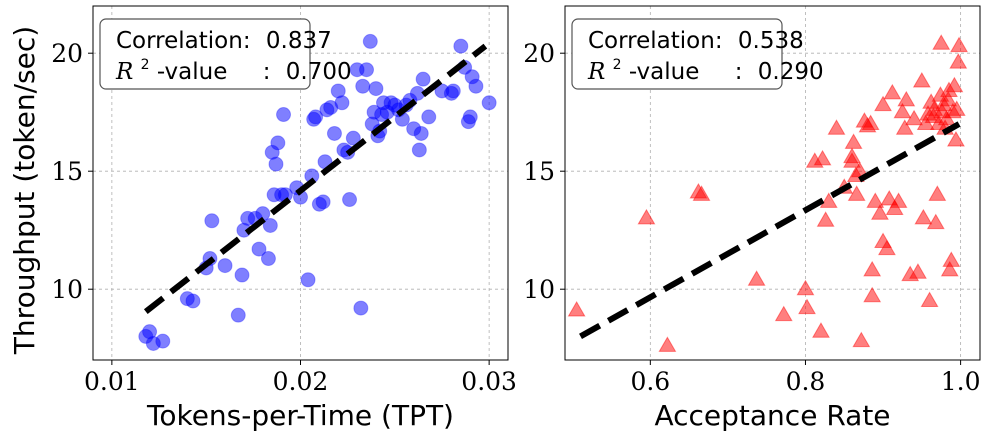 The width and height of the screenshot is (996, 443). I want to click on r2-line: R 2 -value : 0.700, so click(233, 67).